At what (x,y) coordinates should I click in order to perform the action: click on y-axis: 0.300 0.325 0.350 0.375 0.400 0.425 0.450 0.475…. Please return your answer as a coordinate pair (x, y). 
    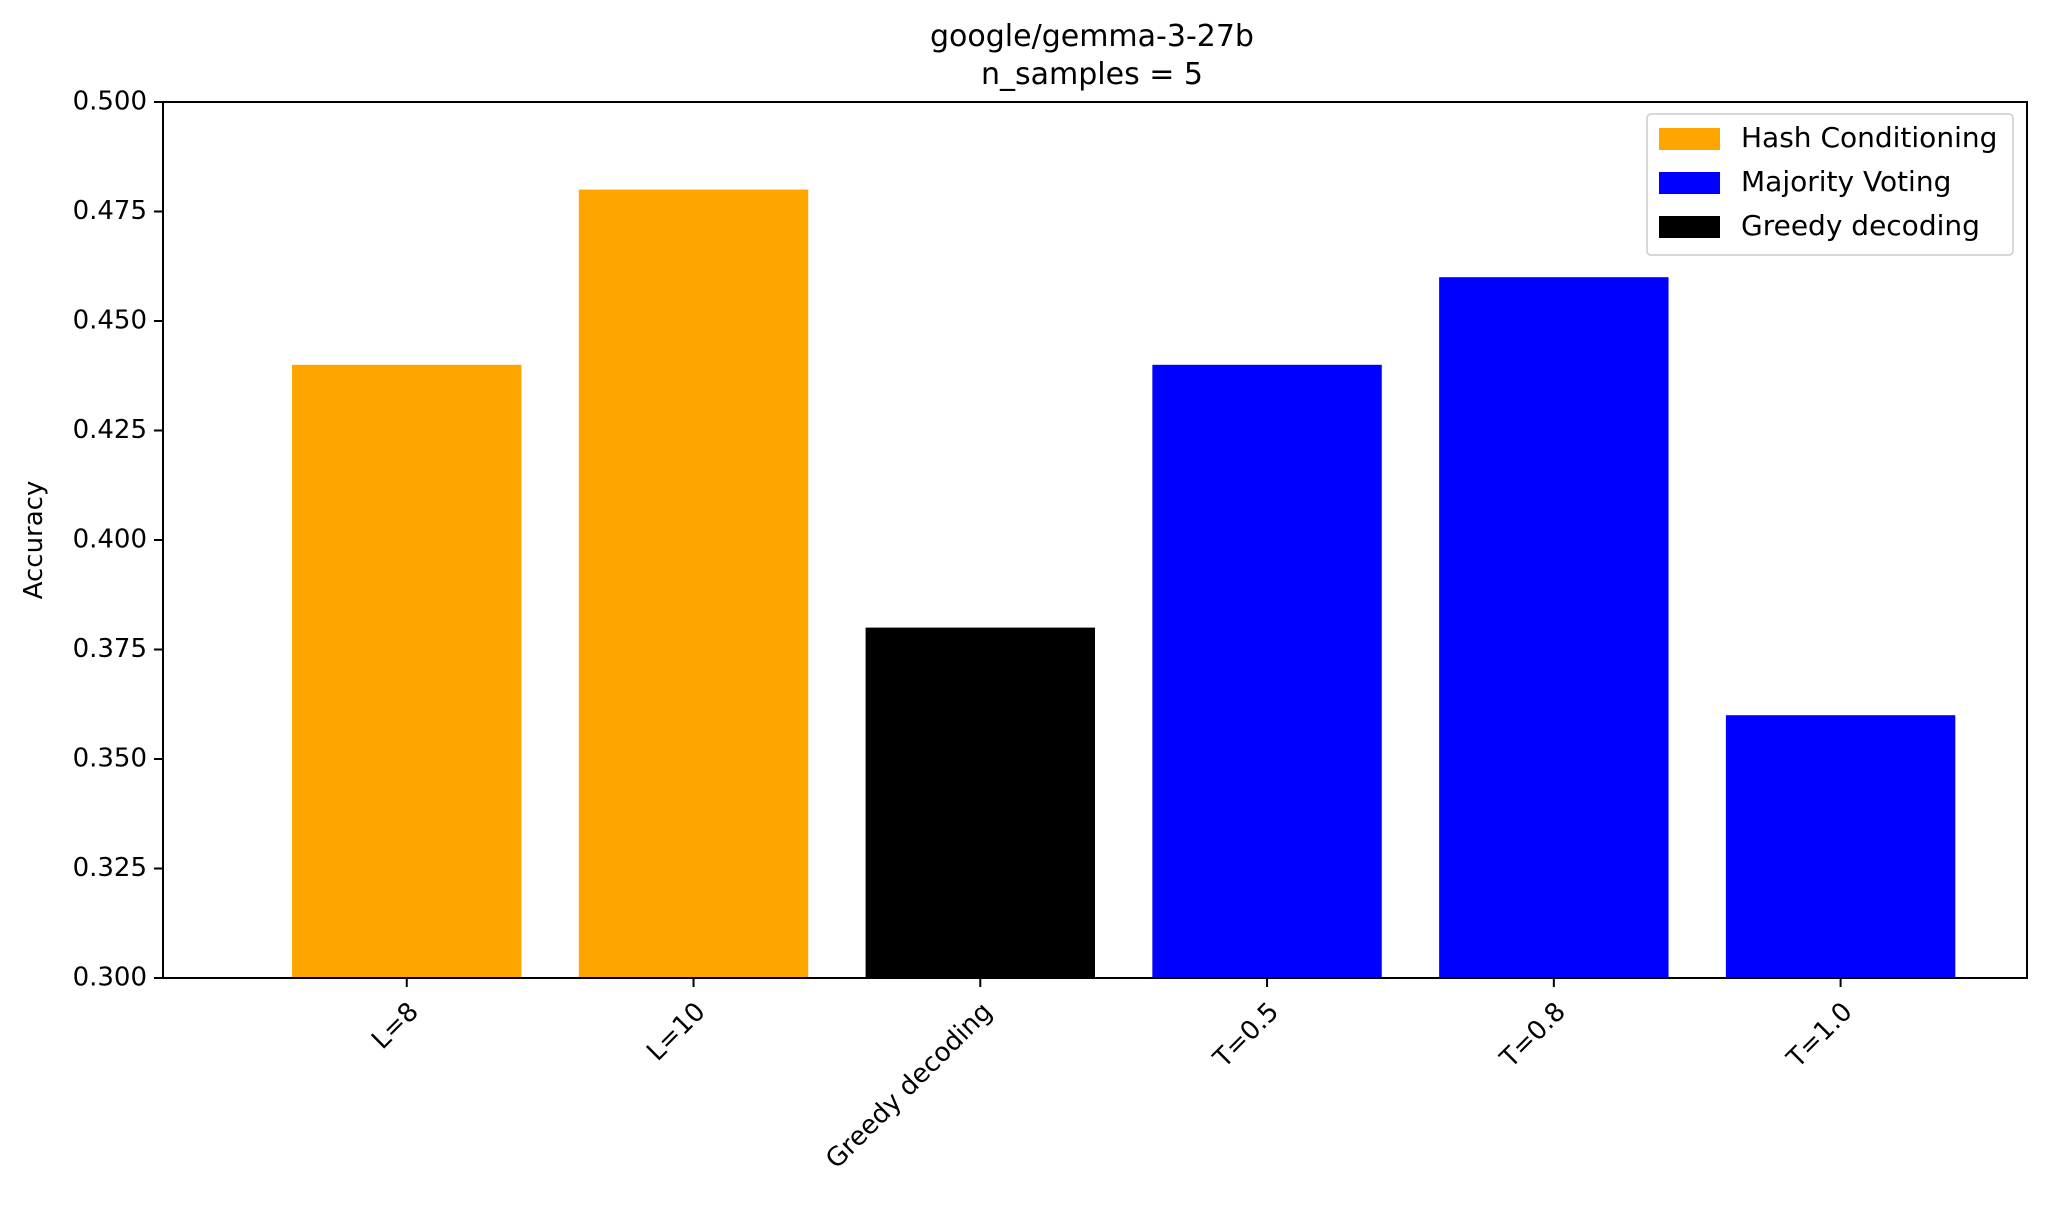
    Looking at the image, I should click on (118, 540).